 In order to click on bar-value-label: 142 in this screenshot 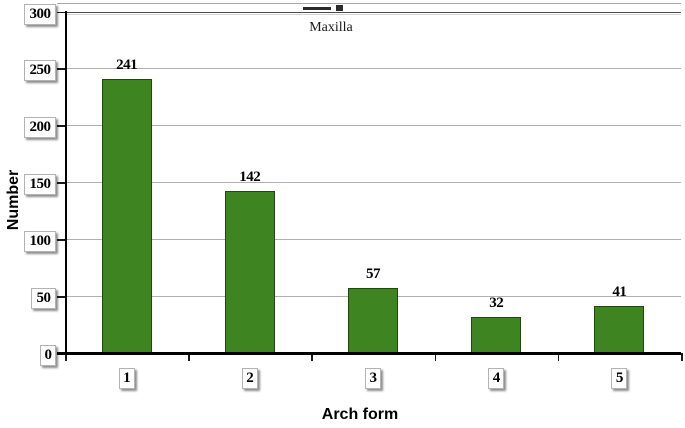, I will do `click(250, 177)`.